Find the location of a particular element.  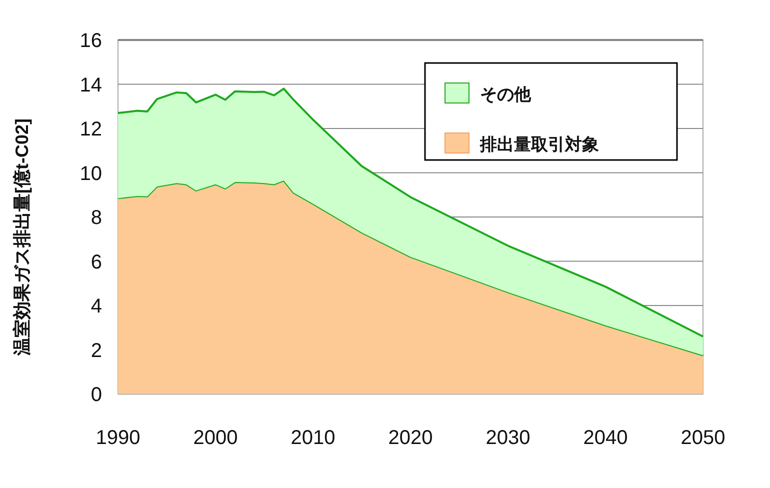

y-tick-label: 12 is located at coordinates (91, 129).